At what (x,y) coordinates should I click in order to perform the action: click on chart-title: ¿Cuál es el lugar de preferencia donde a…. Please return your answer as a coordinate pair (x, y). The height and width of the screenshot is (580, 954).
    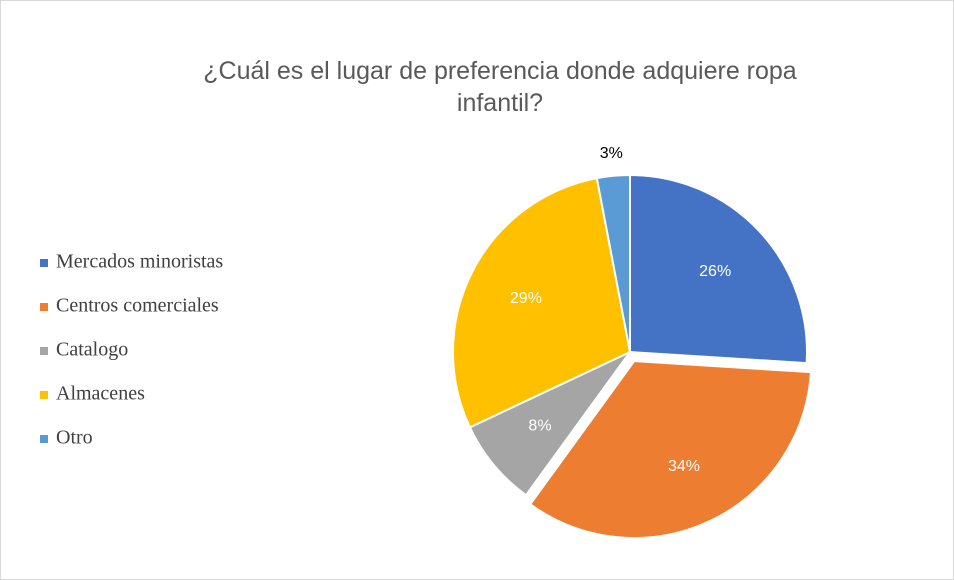
    Looking at the image, I should click on (500, 87).